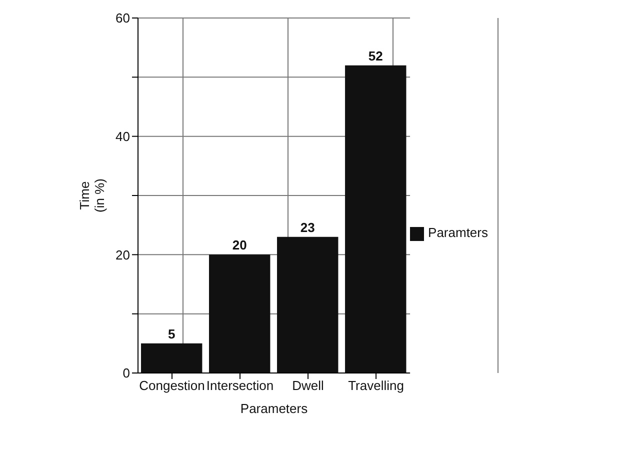 This screenshot has width=630, height=463. What do you see at coordinates (375, 56) in the screenshot?
I see `data-label: 52` at bounding box center [375, 56].